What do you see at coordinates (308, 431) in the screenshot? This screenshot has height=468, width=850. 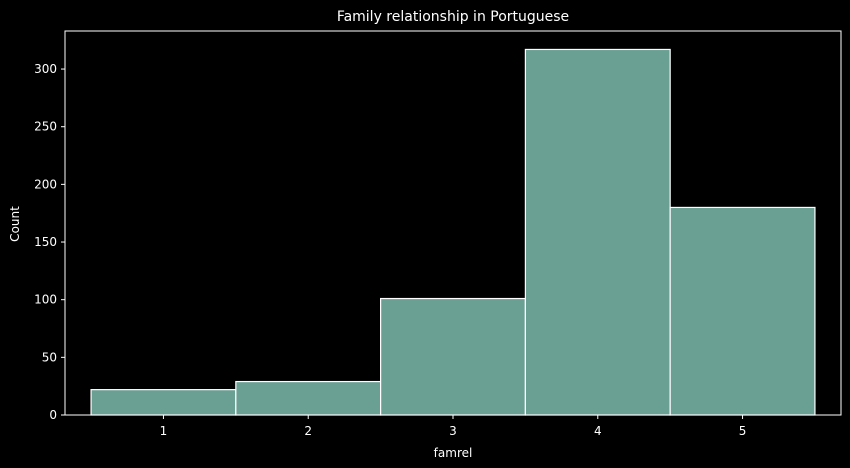 I see `x-tick-label: 2` at bounding box center [308, 431].